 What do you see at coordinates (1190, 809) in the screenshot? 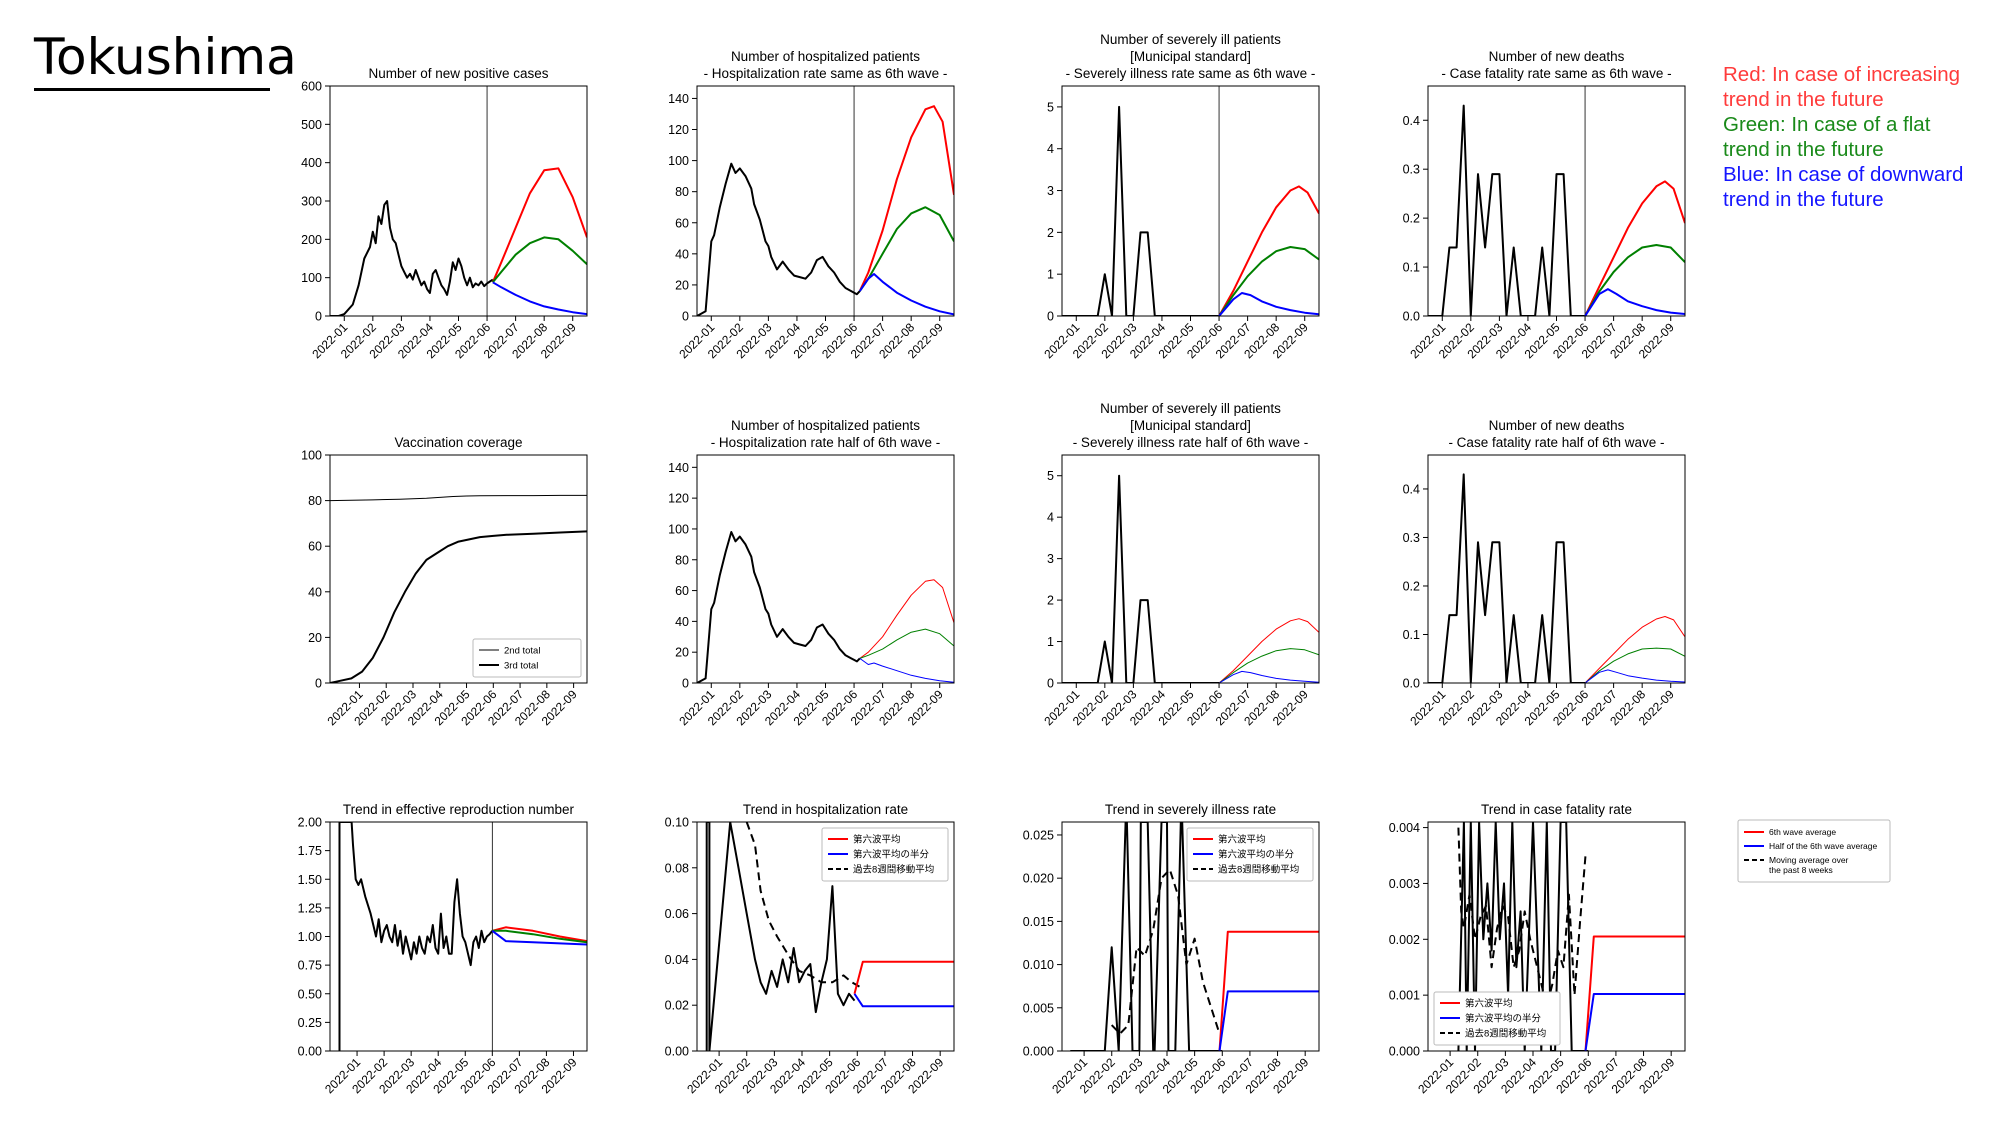
I see `chart-title: Trend in severely illness rate` at bounding box center [1190, 809].